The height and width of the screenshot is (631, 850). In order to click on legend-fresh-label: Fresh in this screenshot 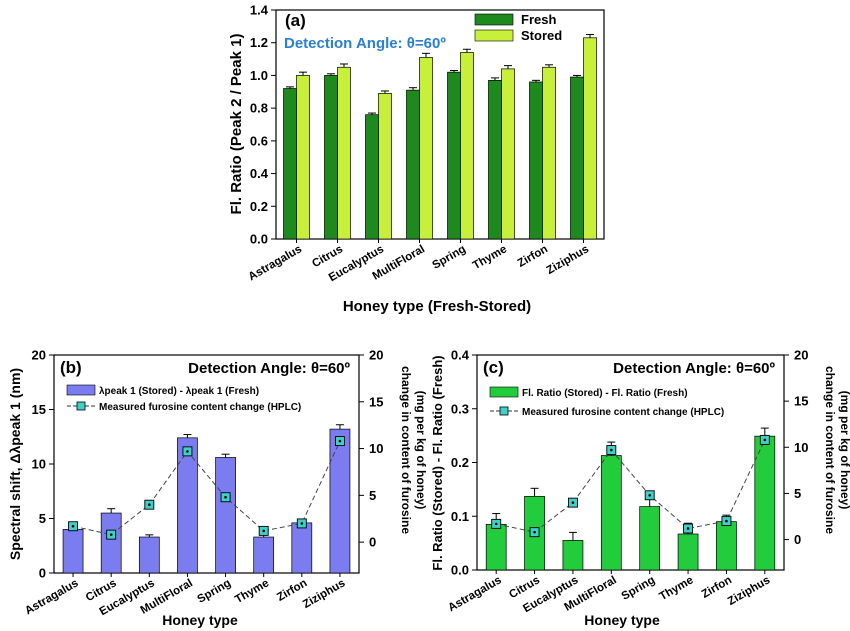, I will do `click(538, 19)`.